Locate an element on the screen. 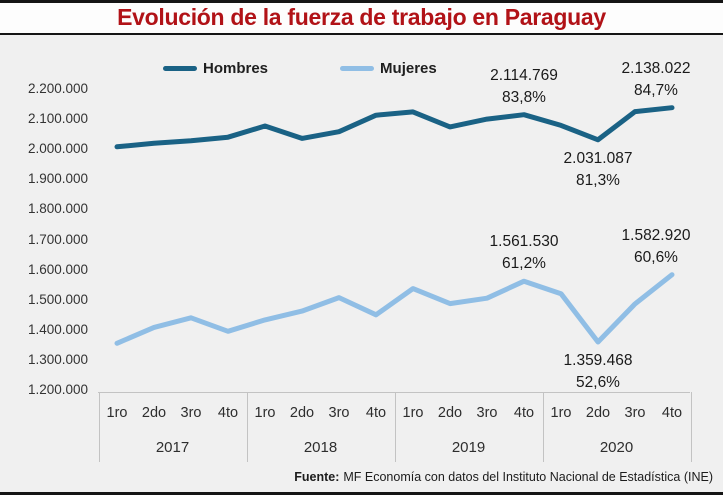  annotation-value: 2.138.022 is located at coordinates (656, 68).